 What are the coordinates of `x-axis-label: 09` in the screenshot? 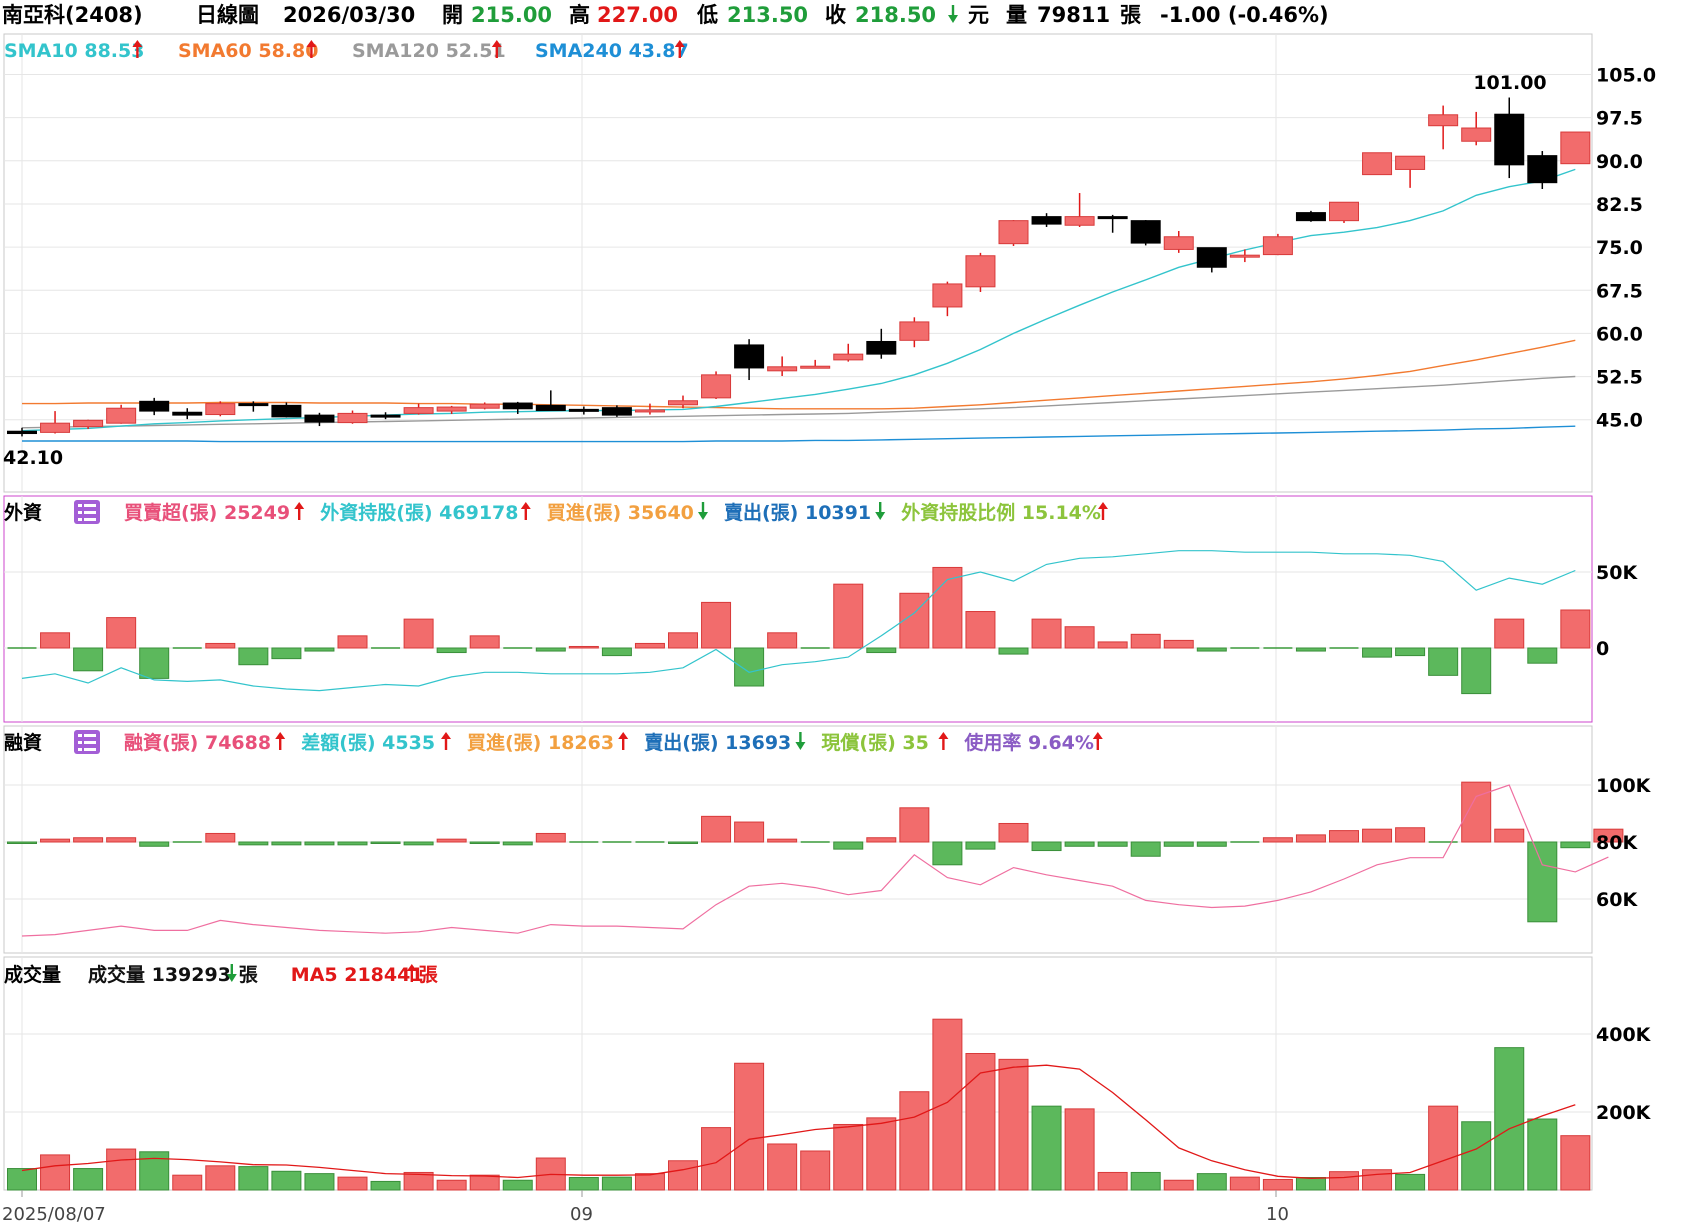 It's located at (581, 1214).